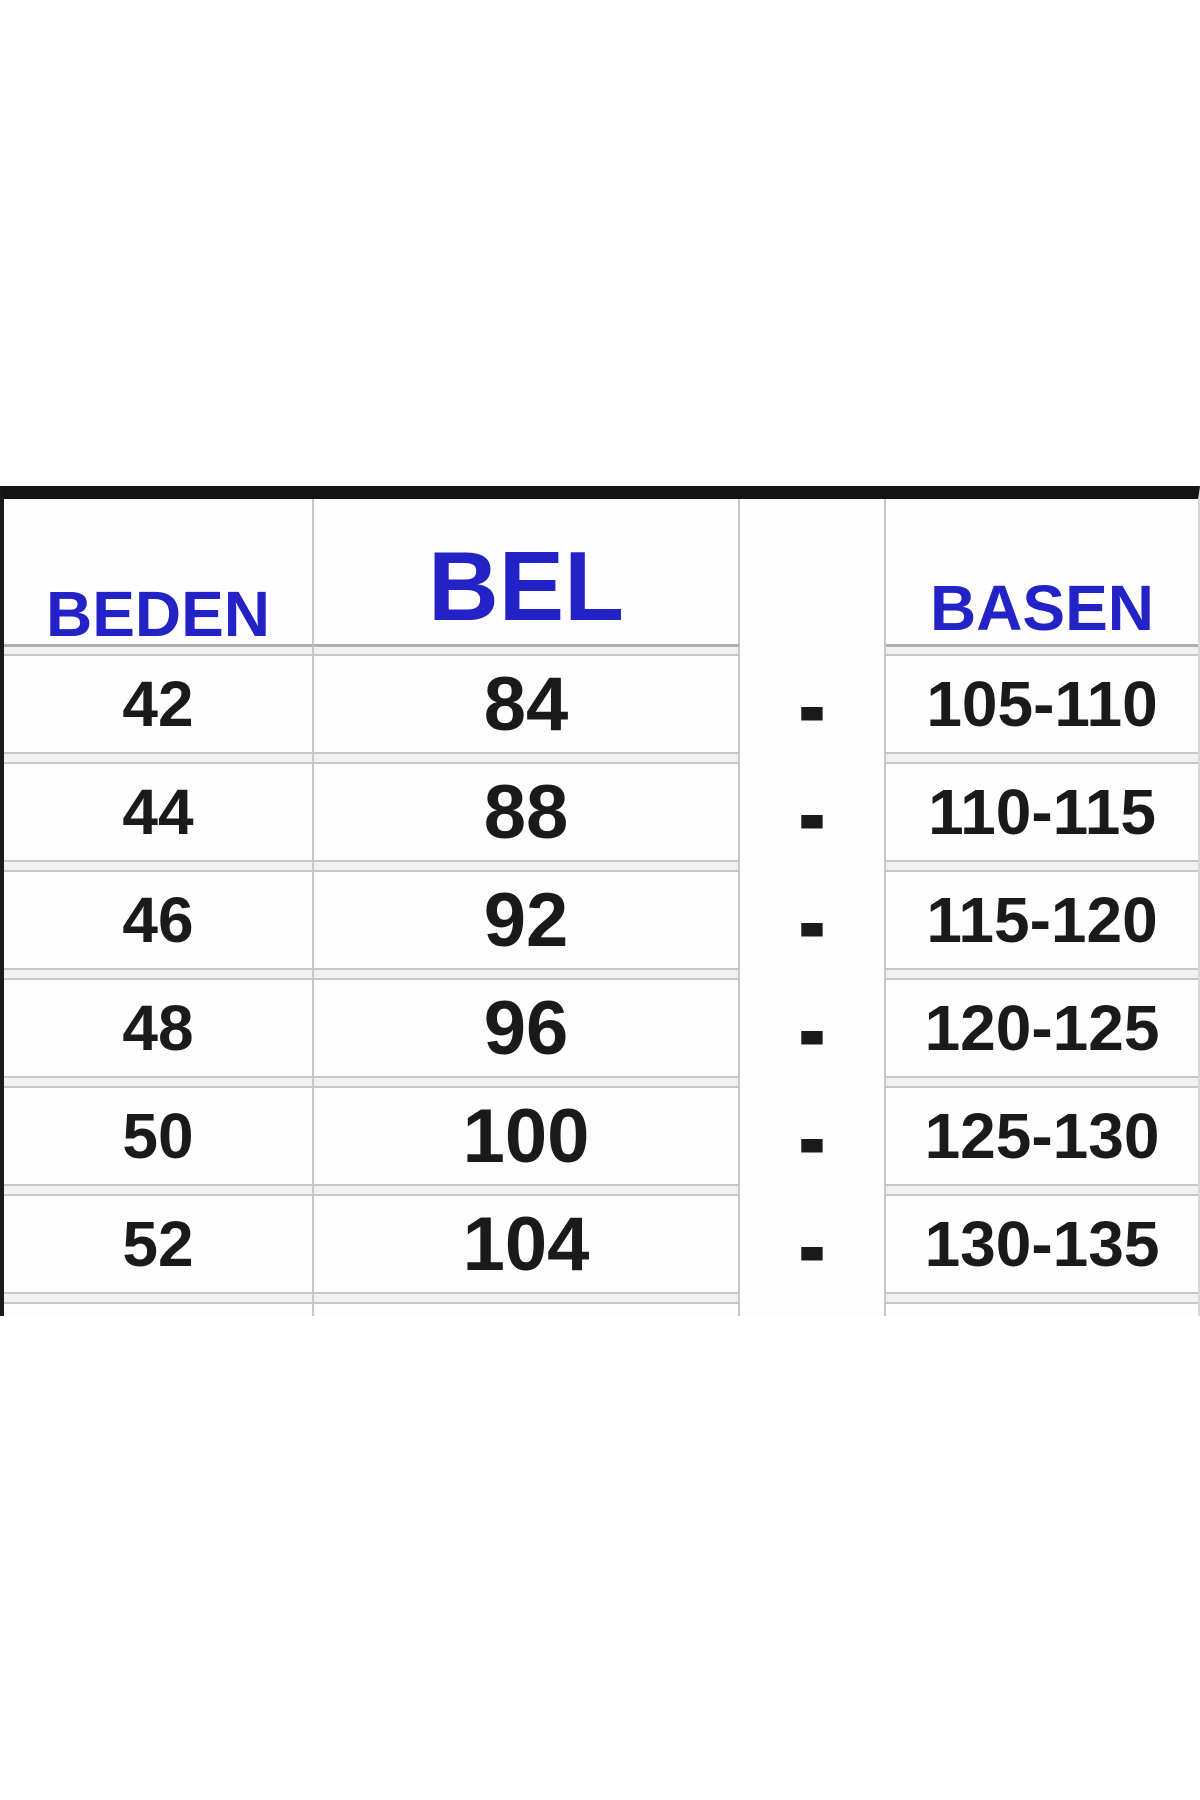 Image resolution: width=1200 pixels, height=1800 pixels. Describe the element at coordinates (1042, 1028) in the screenshot. I see `cell-basen: 120-125` at that location.